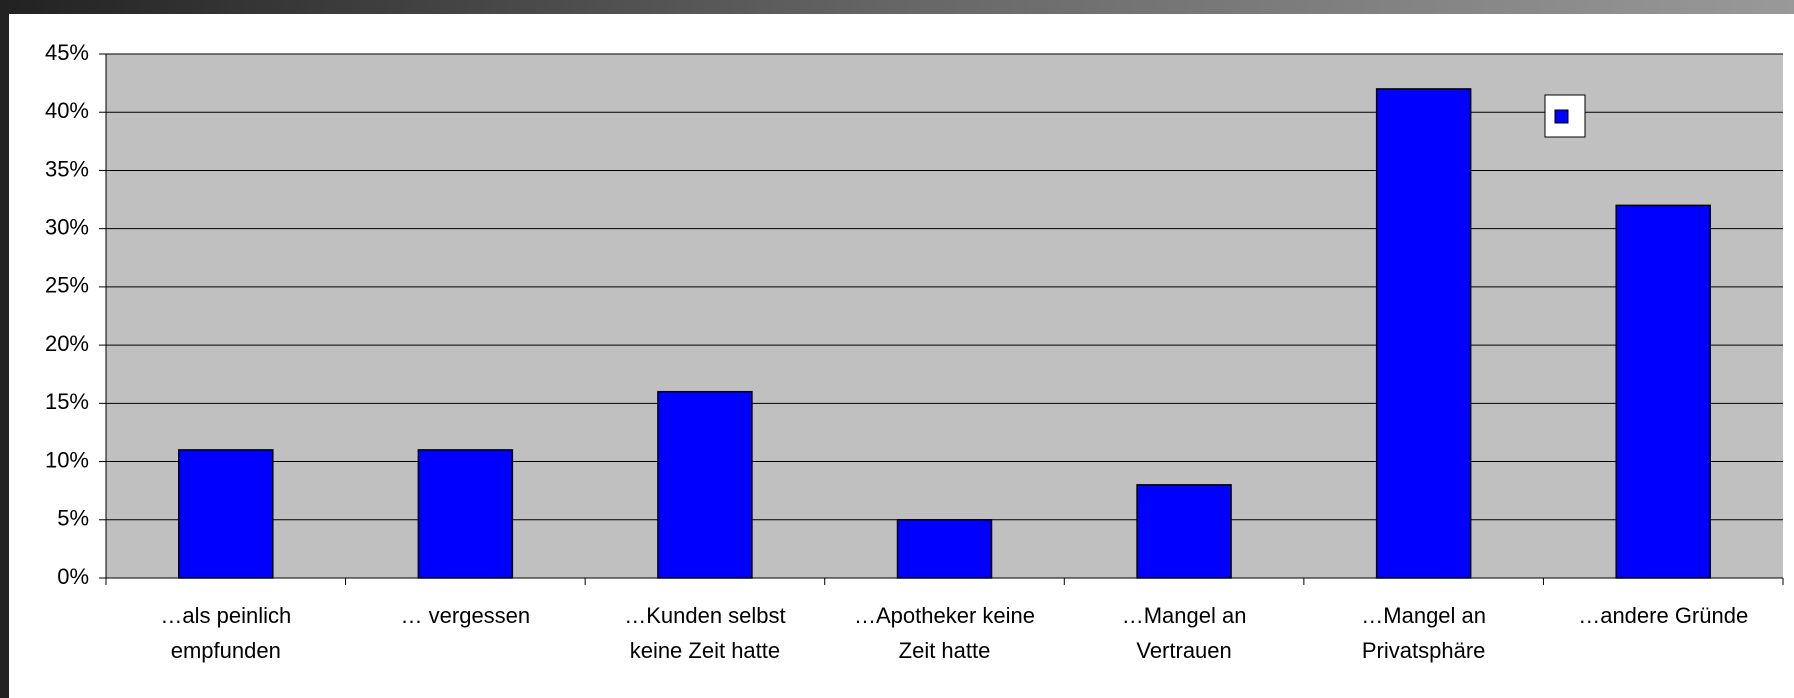 This screenshot has height=698, width=1794. What do you see at coordinates (67, 401) in the screenshot?
I see `y-tick-label: 15%` at bounding box center [67, 401].